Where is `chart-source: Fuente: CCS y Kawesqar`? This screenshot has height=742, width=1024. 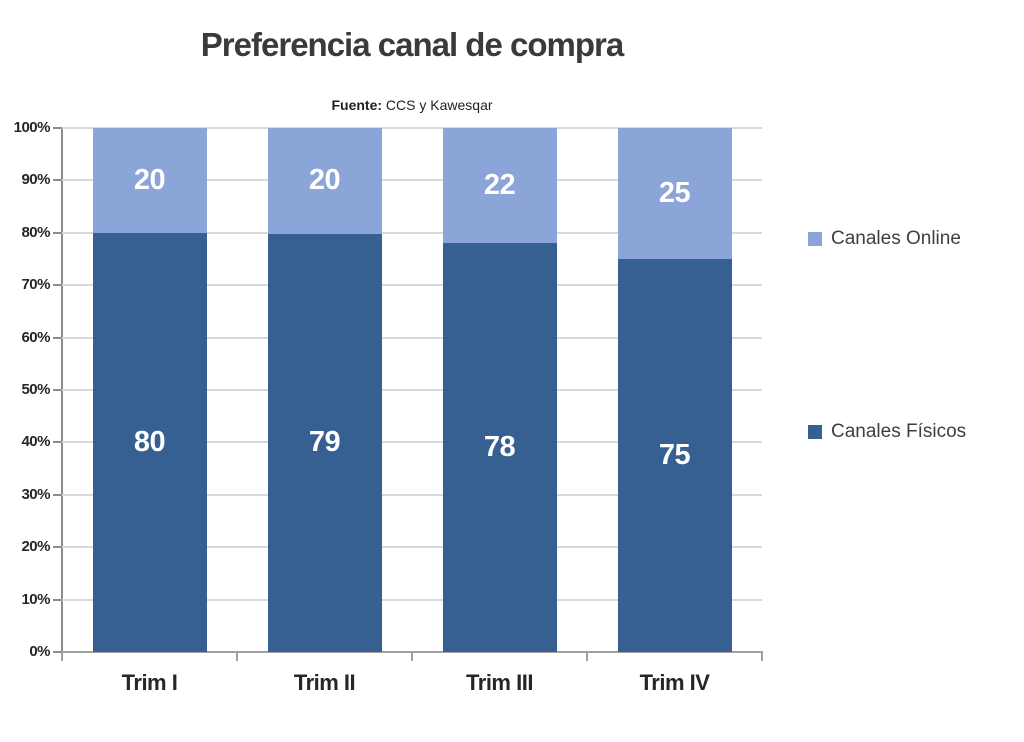 chart-source: Fuente: CCS y Kawesqar is located at coordinates (412, 105).